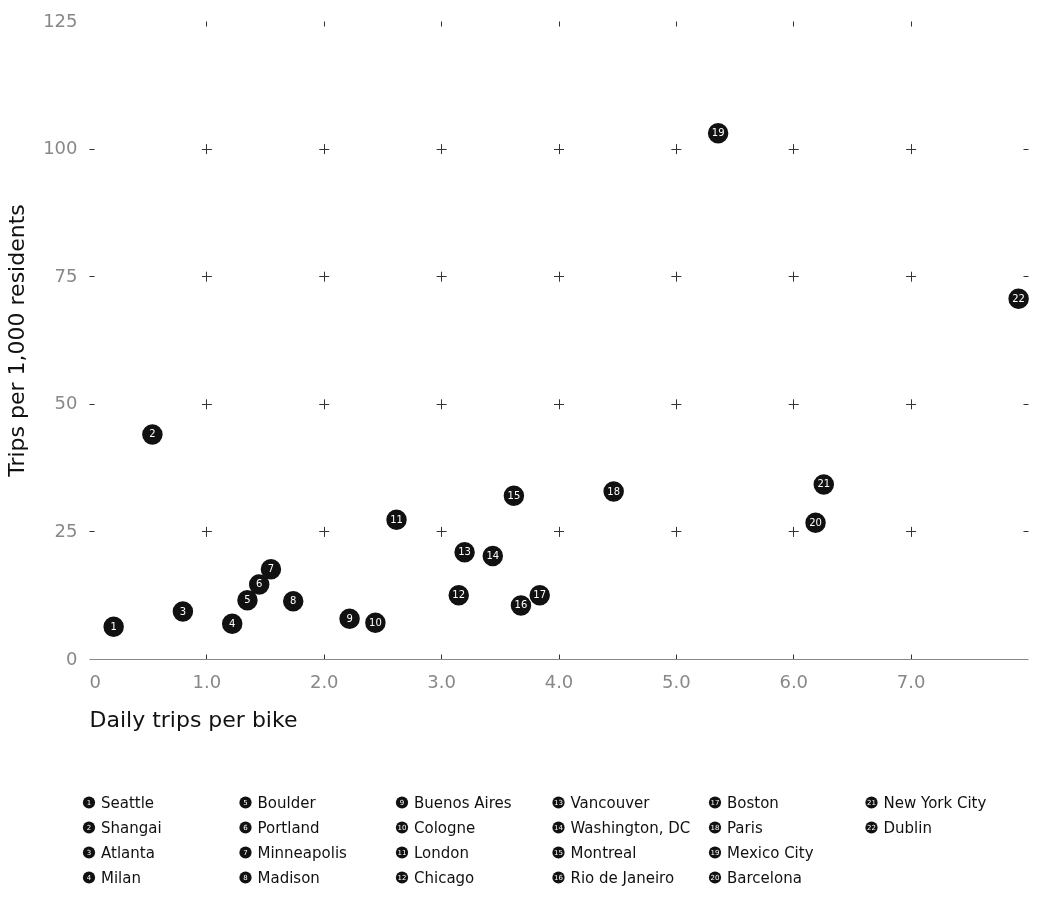 This screenshot has width=1040, height=908. I want to click on legend-label: Barcelona, so click(764, 877).